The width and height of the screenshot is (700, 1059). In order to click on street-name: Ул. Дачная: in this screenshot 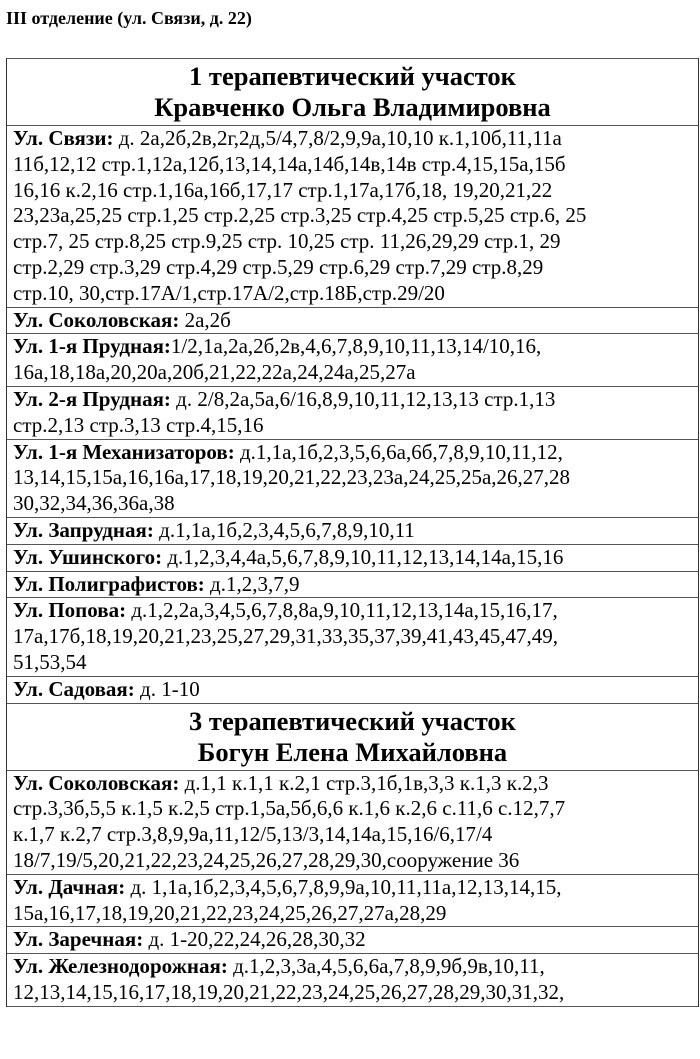, I will do `click(69, 886)`.